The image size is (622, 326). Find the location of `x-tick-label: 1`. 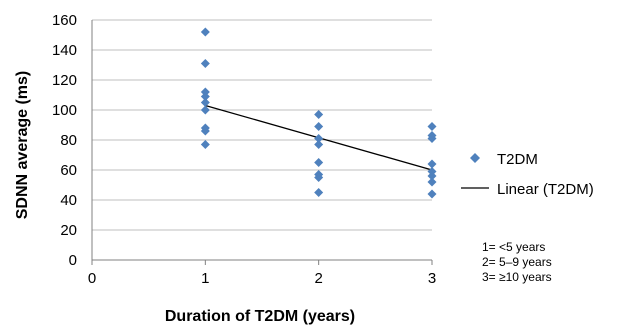

x-tick-label: 1 is located at coordinates (205, 278).